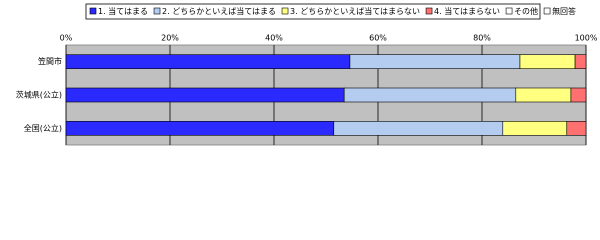  What do you see at coordinates (526, 11) in the screenshot?
I see `legend-label: その他` at bounding box center [526, 11].